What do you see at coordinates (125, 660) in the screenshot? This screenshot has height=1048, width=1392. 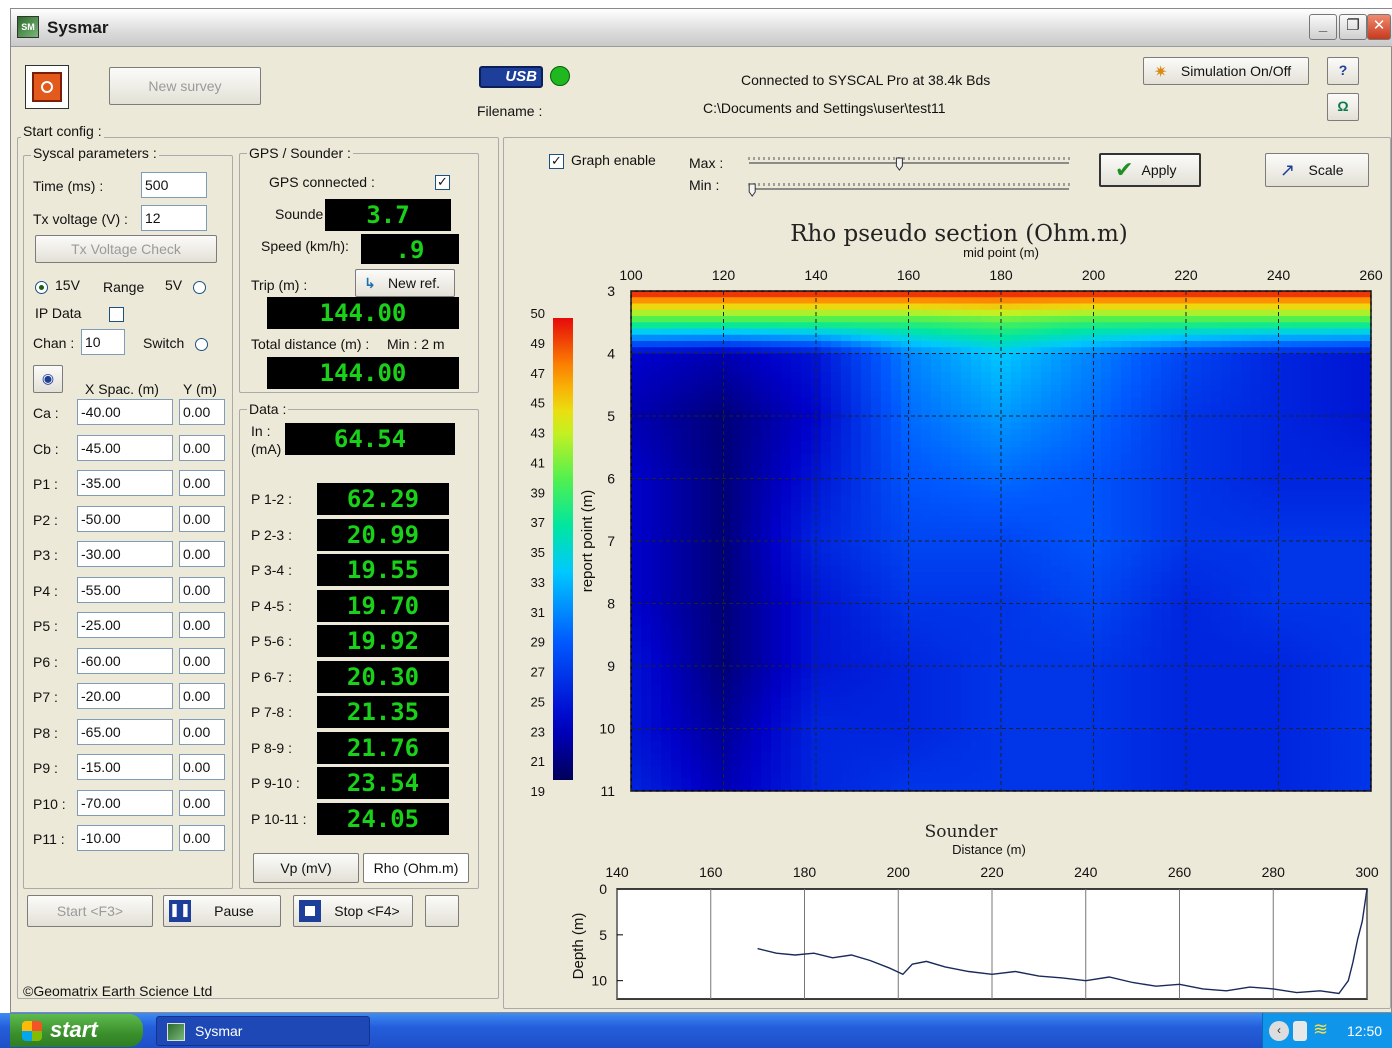 I see `electrode-x-input: -60.00` at bounding box center [125, 660].